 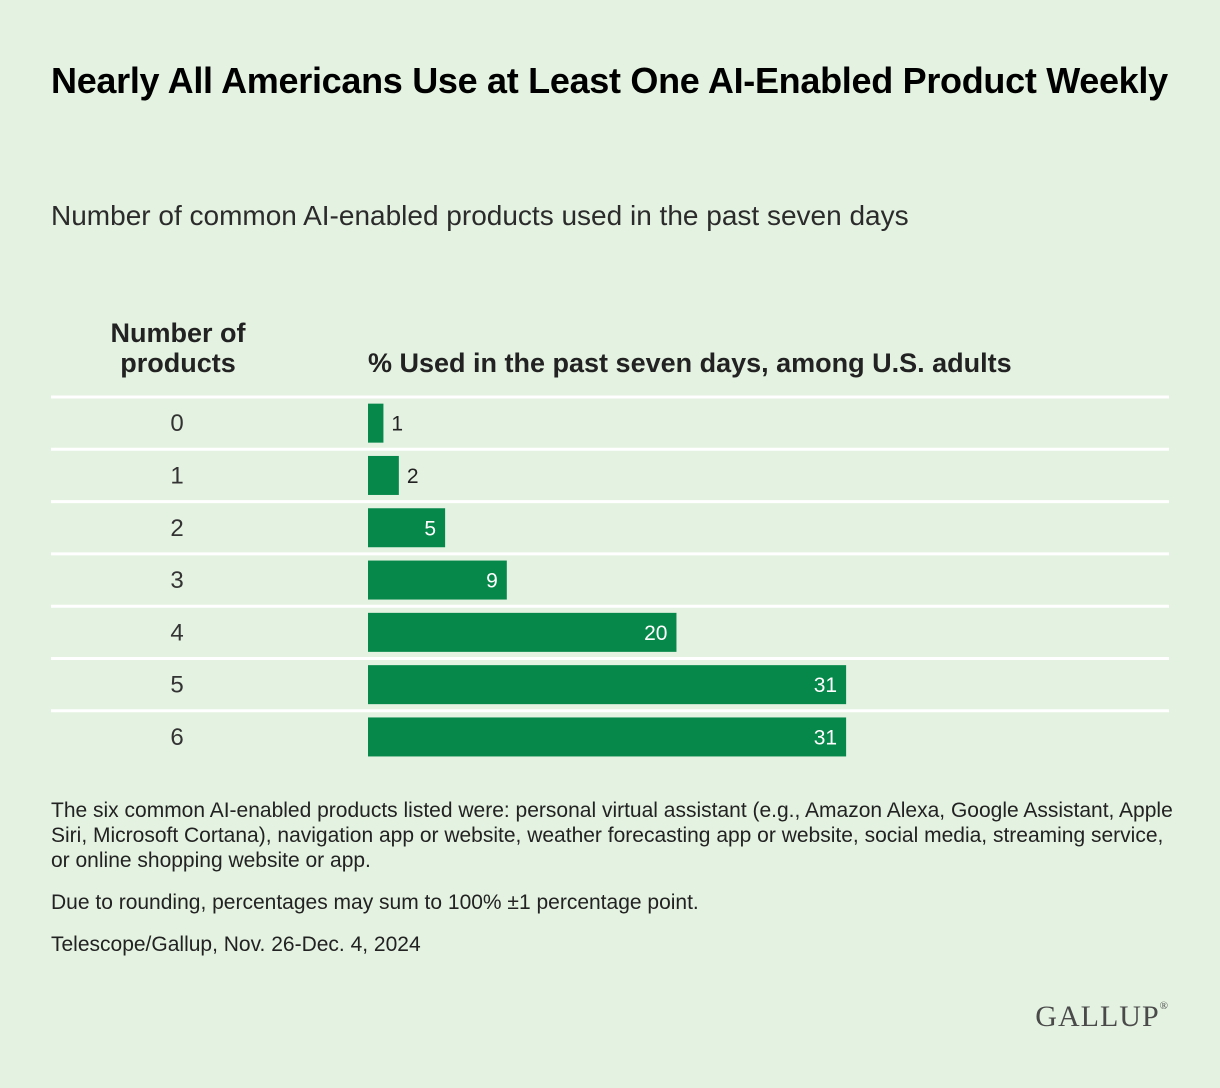 I want to click on category-label: 1, so click(x=176, y=475).